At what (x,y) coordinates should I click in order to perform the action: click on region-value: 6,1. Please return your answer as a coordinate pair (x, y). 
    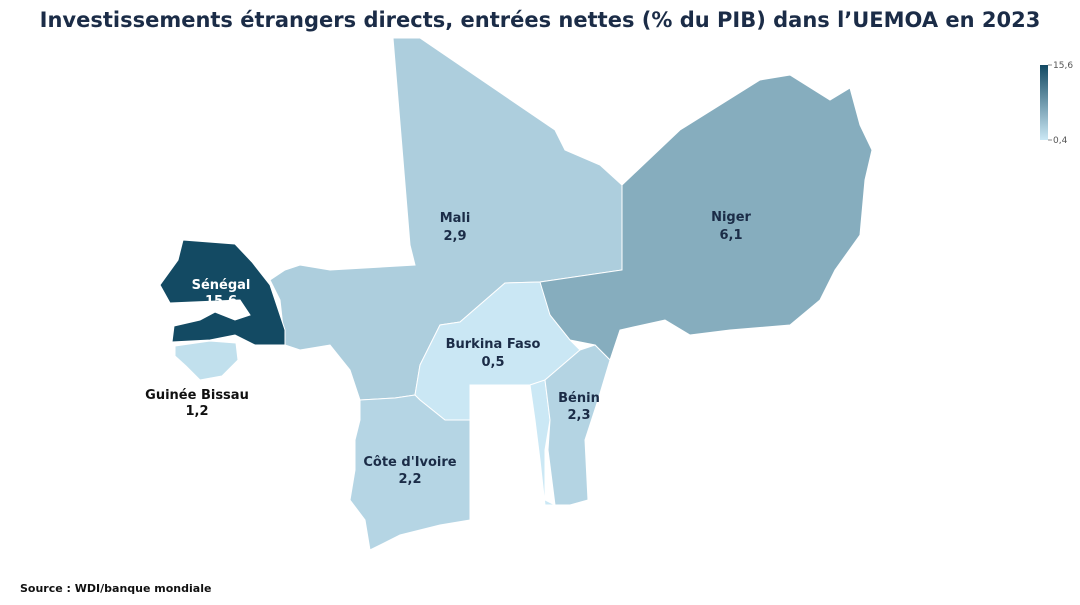
    Looking at the image, I should click on (730, 235).